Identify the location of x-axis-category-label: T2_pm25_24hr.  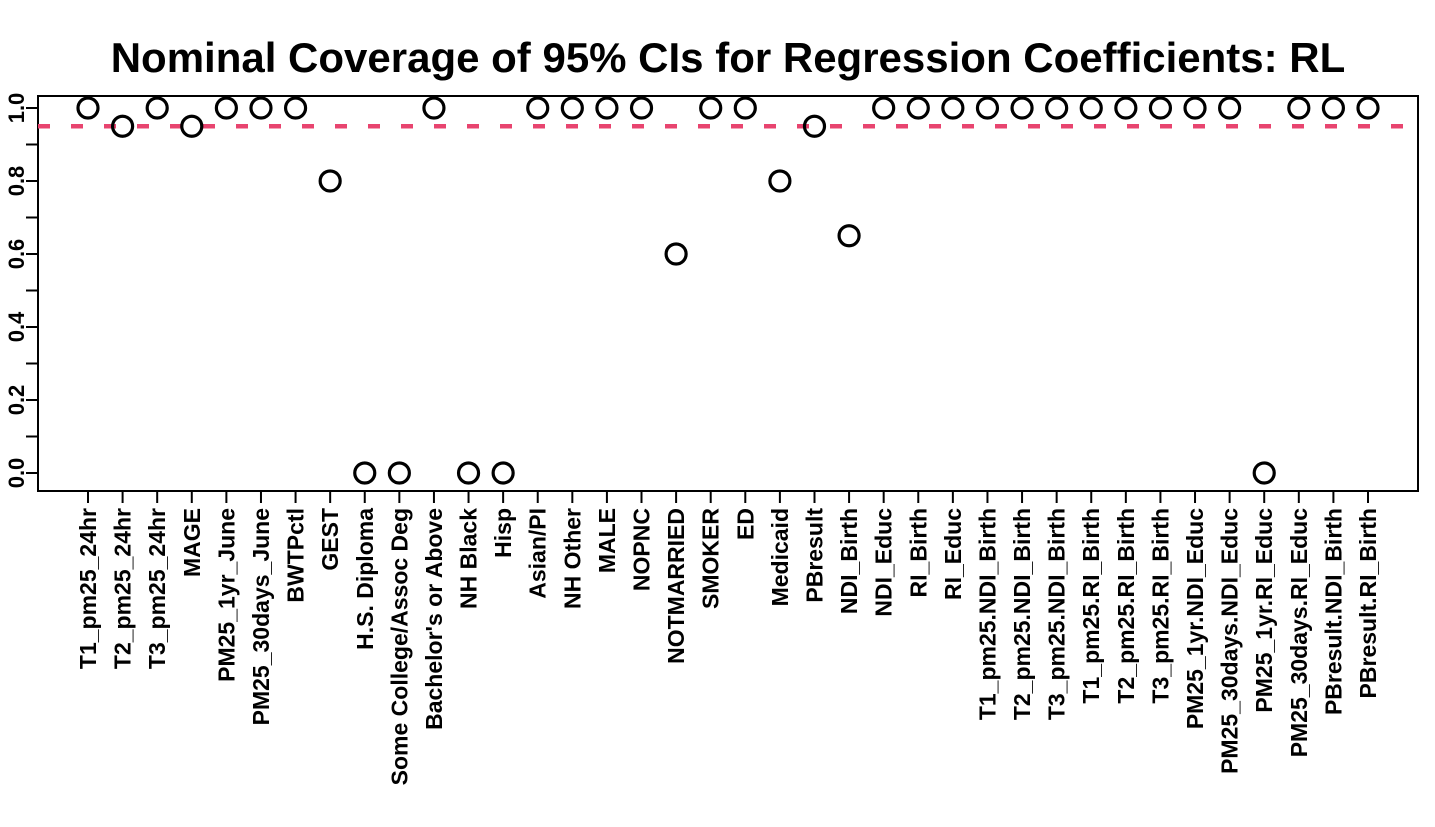
(123, 588).